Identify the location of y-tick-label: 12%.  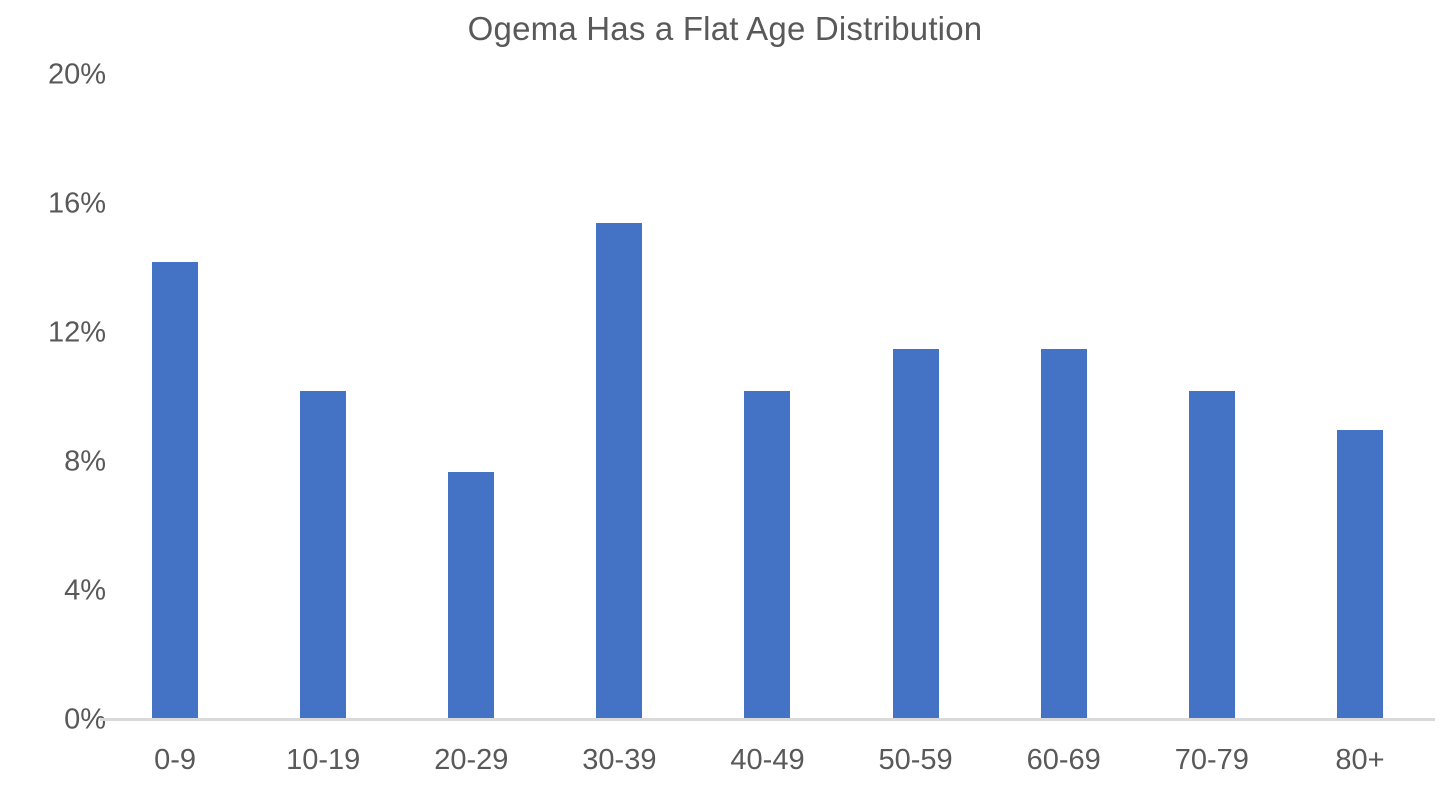
(76, 332).